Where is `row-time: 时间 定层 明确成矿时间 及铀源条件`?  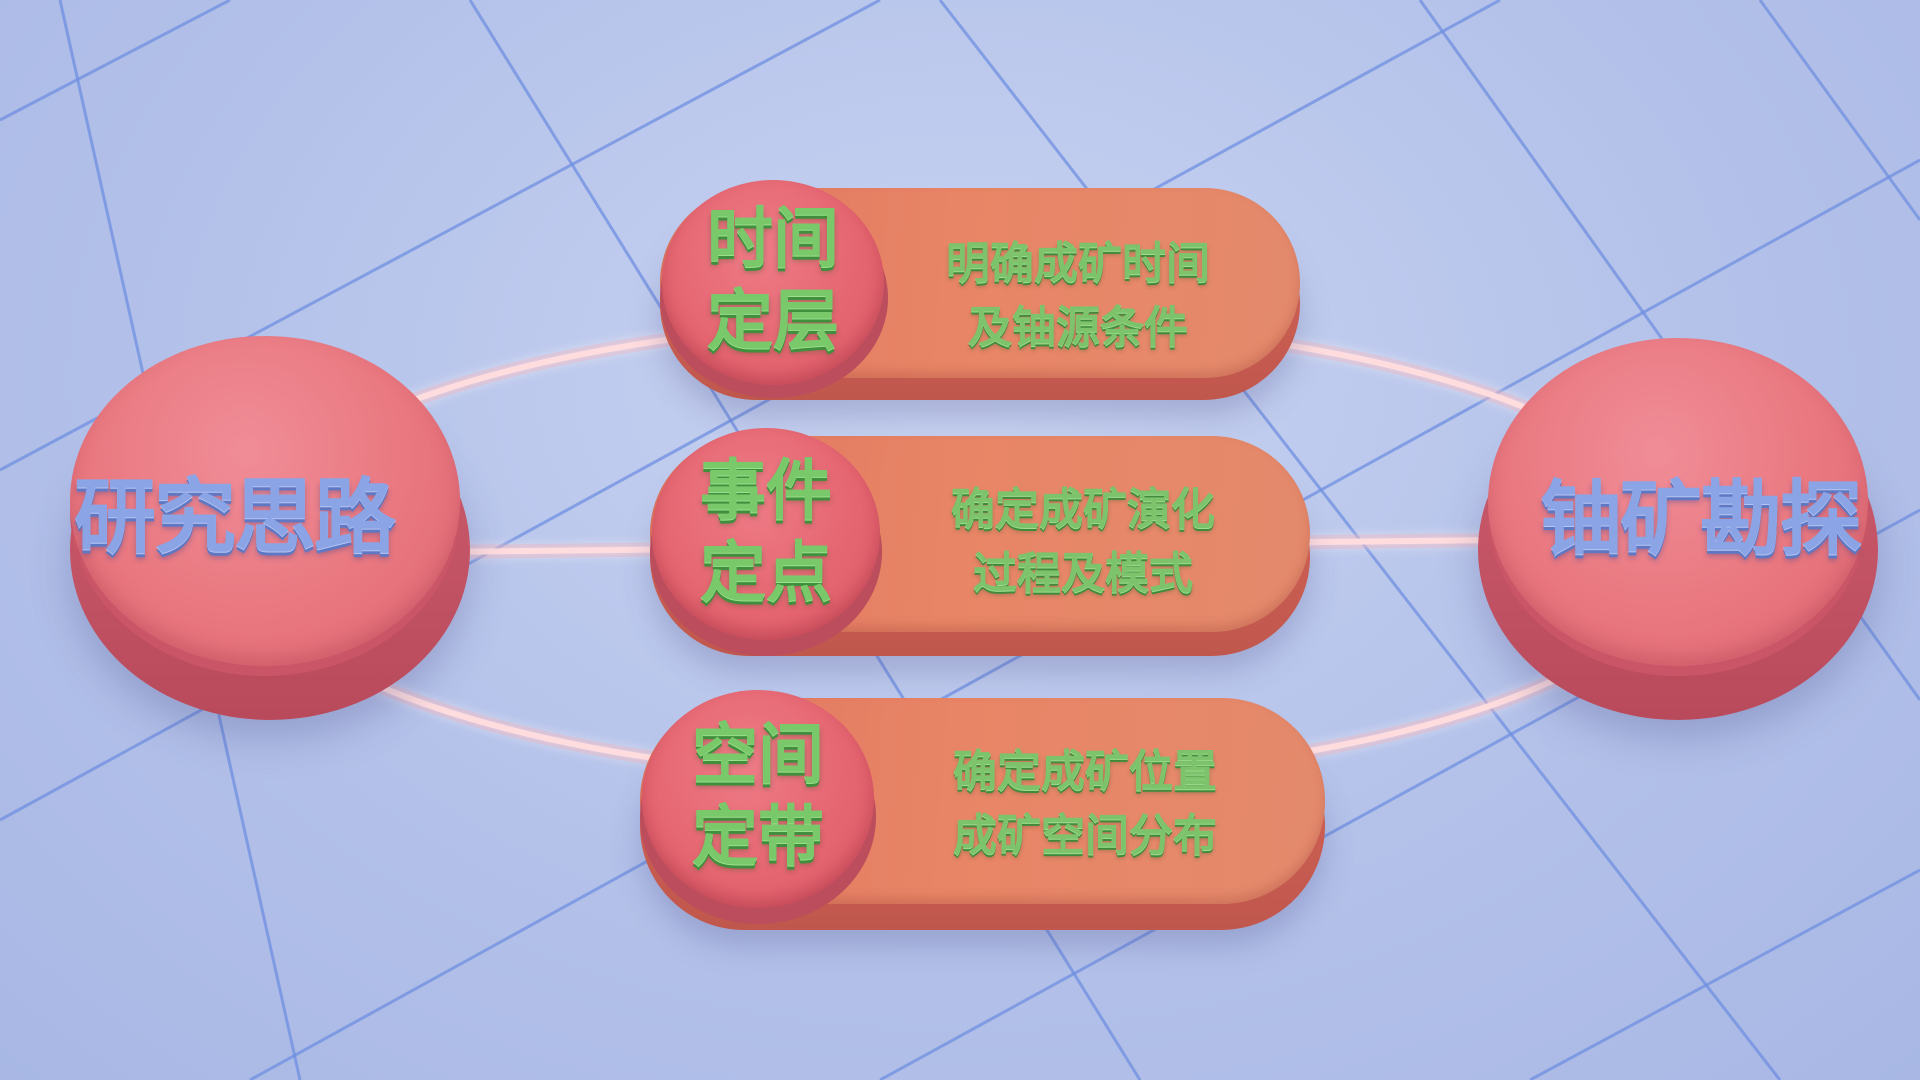 row-time: 时间 定层 明确成矿时间 及铀源条件 is located at coordinates (980, 292).